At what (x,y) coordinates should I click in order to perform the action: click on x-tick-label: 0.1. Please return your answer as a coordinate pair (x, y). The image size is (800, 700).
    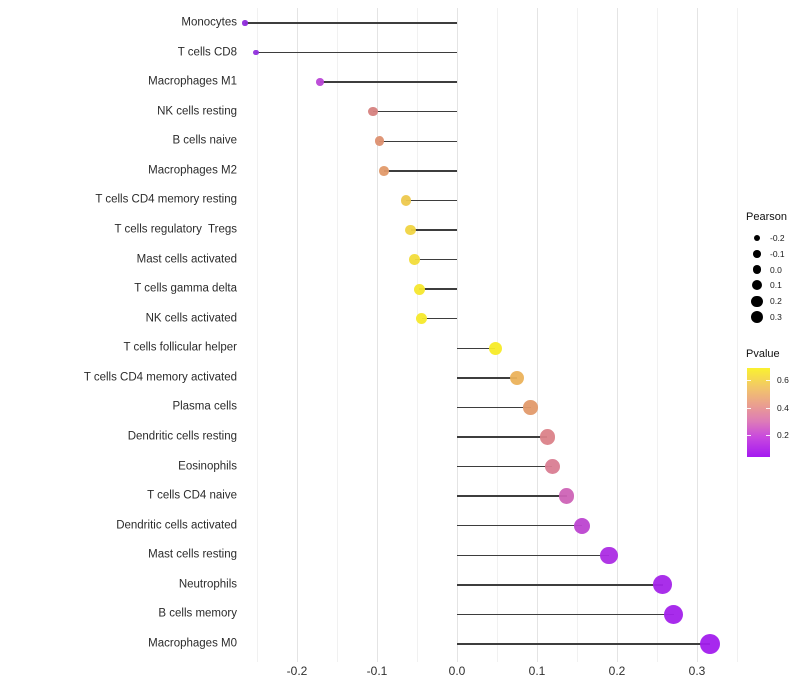
    Looking at the image, I should click on (537, 671).